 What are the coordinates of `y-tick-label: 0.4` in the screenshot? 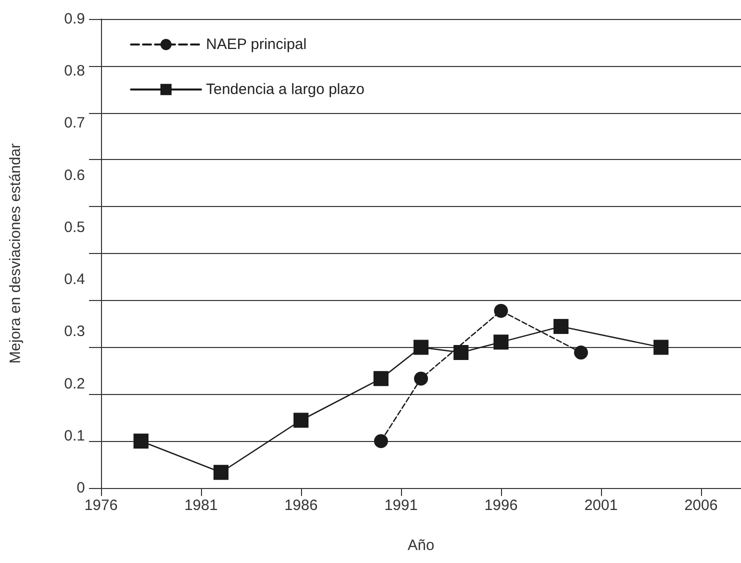 It's located at (74, 279).